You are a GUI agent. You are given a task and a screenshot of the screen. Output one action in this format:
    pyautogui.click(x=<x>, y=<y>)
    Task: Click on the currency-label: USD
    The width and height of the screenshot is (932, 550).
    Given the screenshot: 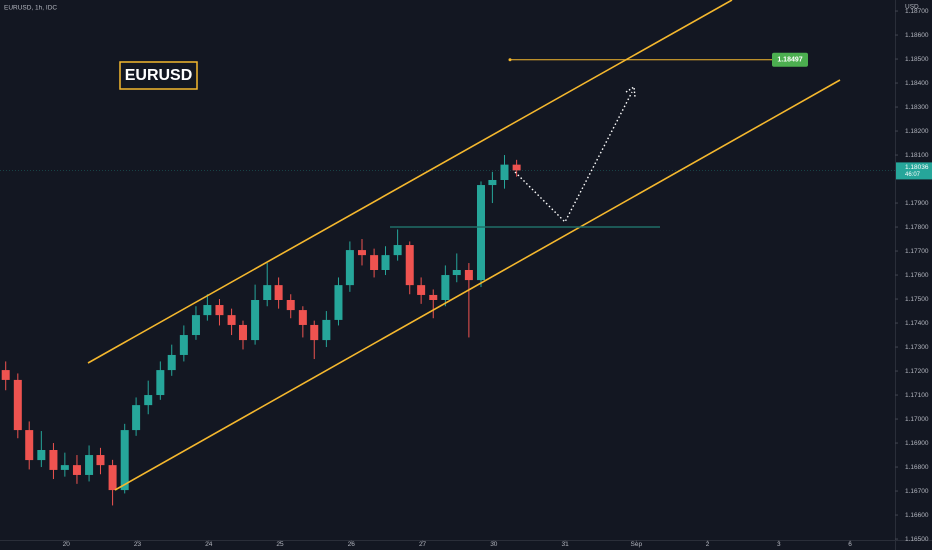 What is the action you would take?
    pyautogui.click(x=912, y=7)
    